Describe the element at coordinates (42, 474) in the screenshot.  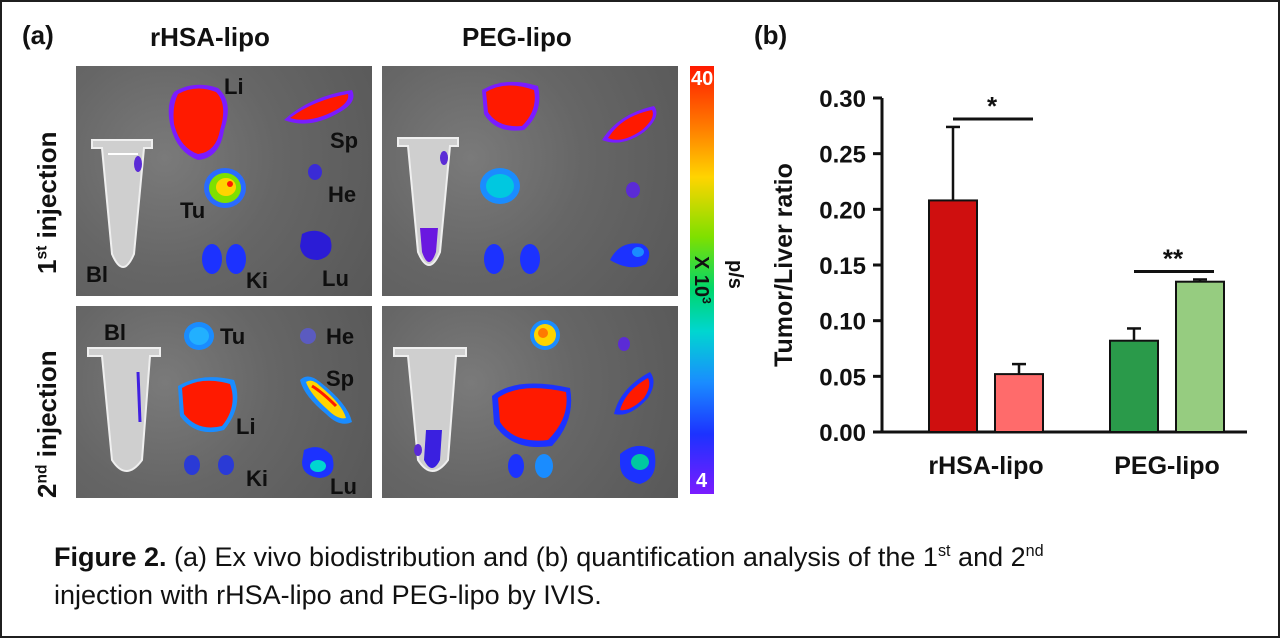
I see `row2-sup: nd` at that location.